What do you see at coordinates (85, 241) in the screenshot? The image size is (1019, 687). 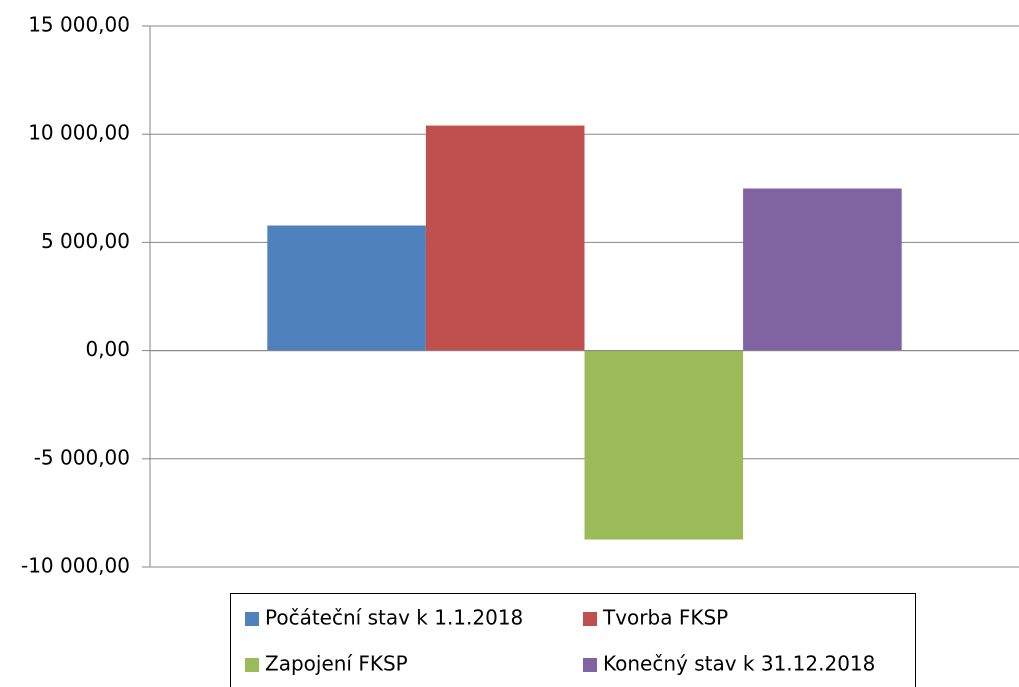 I see `y-tick-label: 5 000,00` at bounding box center [85, 241].